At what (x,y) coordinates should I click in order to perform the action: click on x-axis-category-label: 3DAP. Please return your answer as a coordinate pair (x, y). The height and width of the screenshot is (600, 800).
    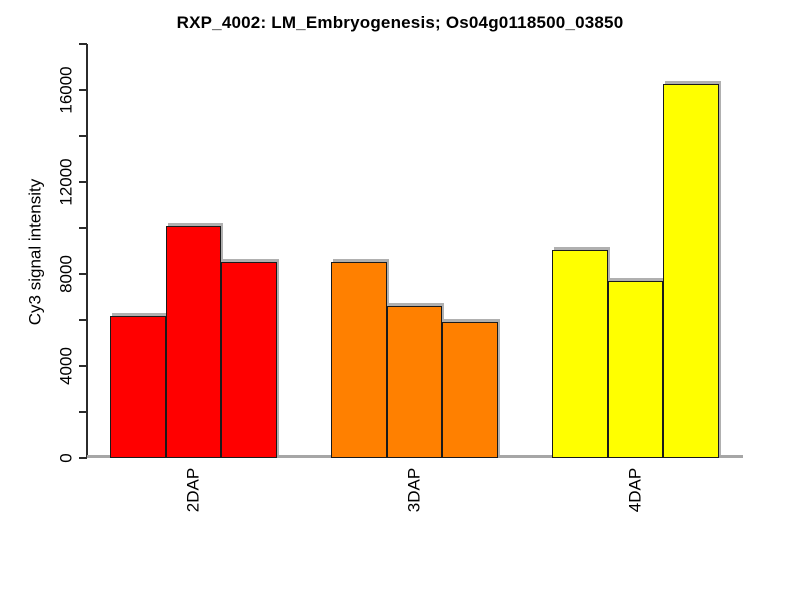
    Looking at the image, I should click on (414, 490).